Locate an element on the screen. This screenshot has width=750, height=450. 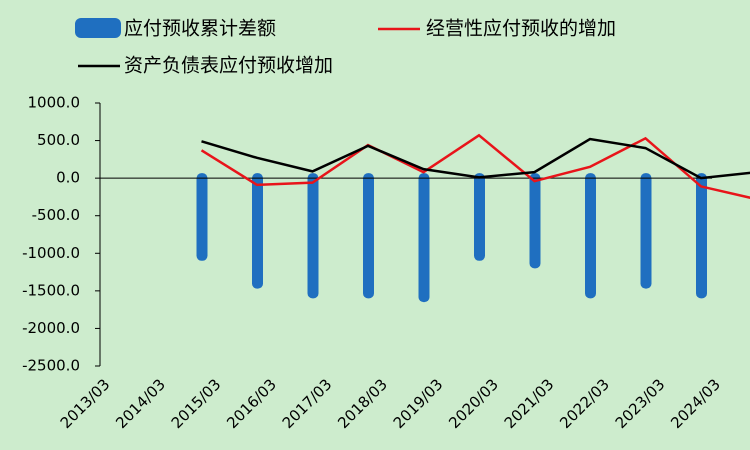
x-tick-label: 2020/03 is located at coordinates (473, 403).